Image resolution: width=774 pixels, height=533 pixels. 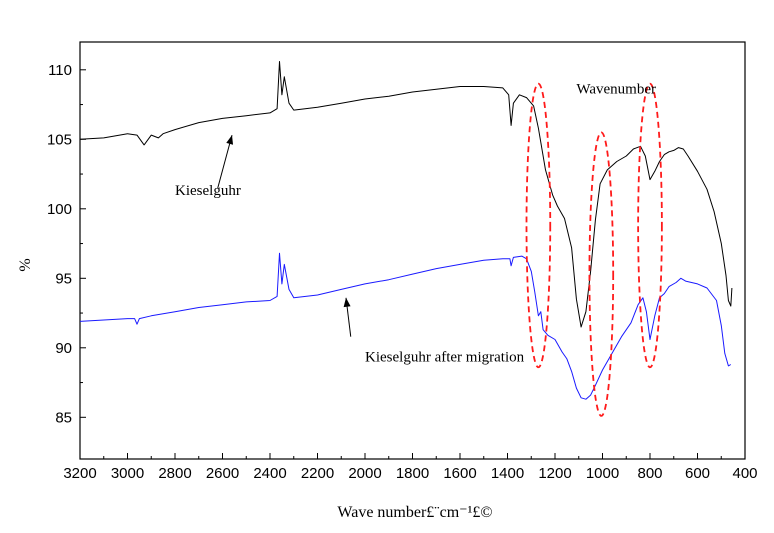 What do you see at coordinates (412, 473) in the screenshot?
I see `x-tick-label: 1800` at bounding box center [412, 473].